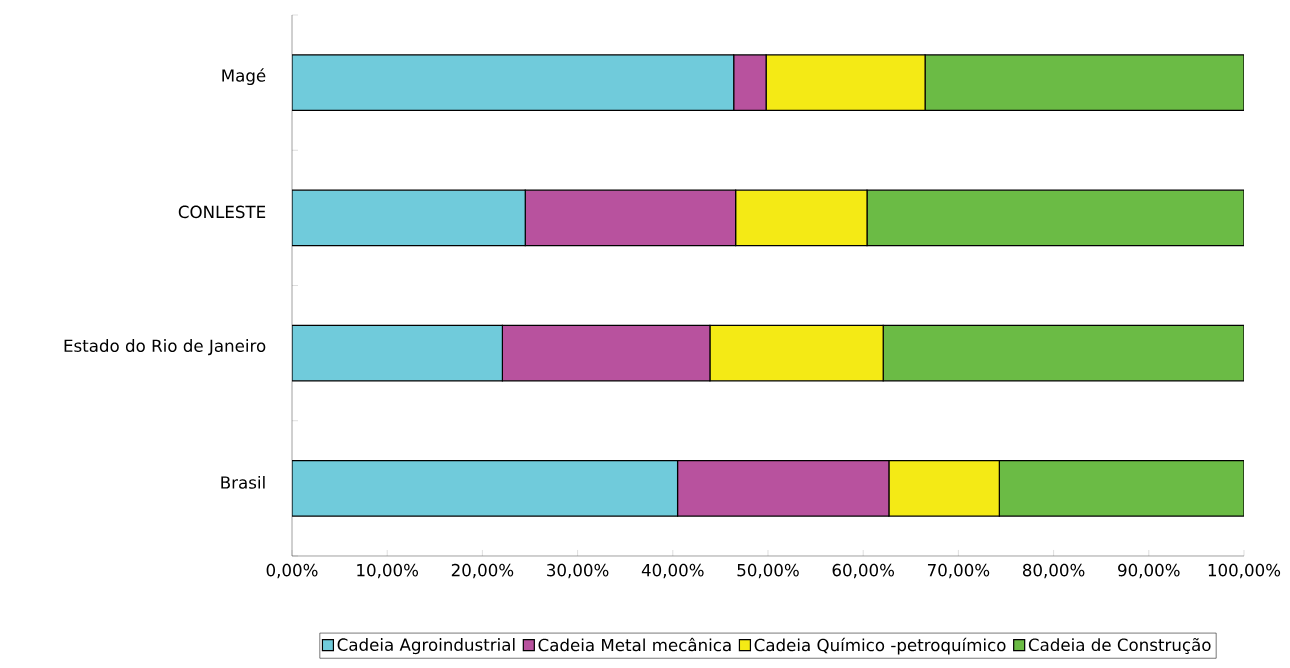 Image resolution: width=1290 pixels, height=668 pixels. Describe the element at coordinates (1119, 646) in the screenshot. I see `legend-label: Cadeia de Construção` at that location.